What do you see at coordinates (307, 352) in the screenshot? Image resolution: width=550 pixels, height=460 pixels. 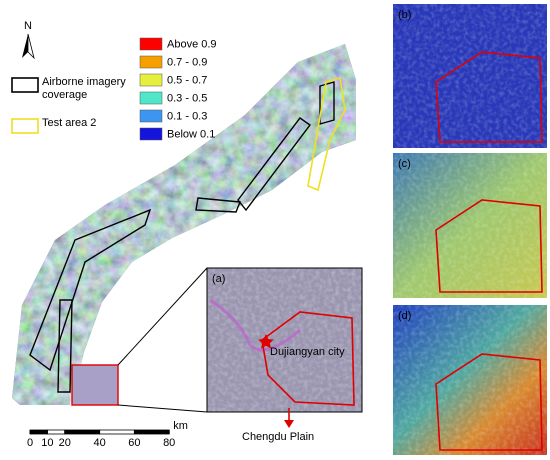 I see `city-label: Dujiangyan city` at bounding box center [307, 352].